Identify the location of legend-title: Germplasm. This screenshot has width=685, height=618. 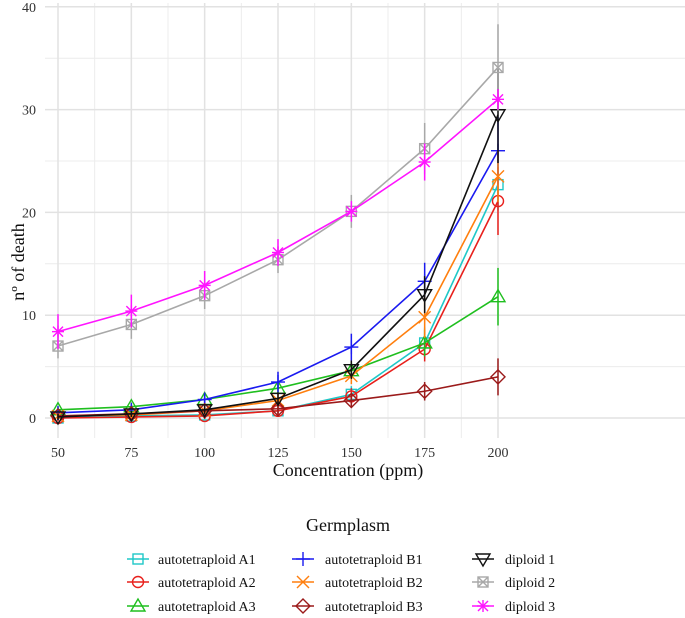
(348, 525).